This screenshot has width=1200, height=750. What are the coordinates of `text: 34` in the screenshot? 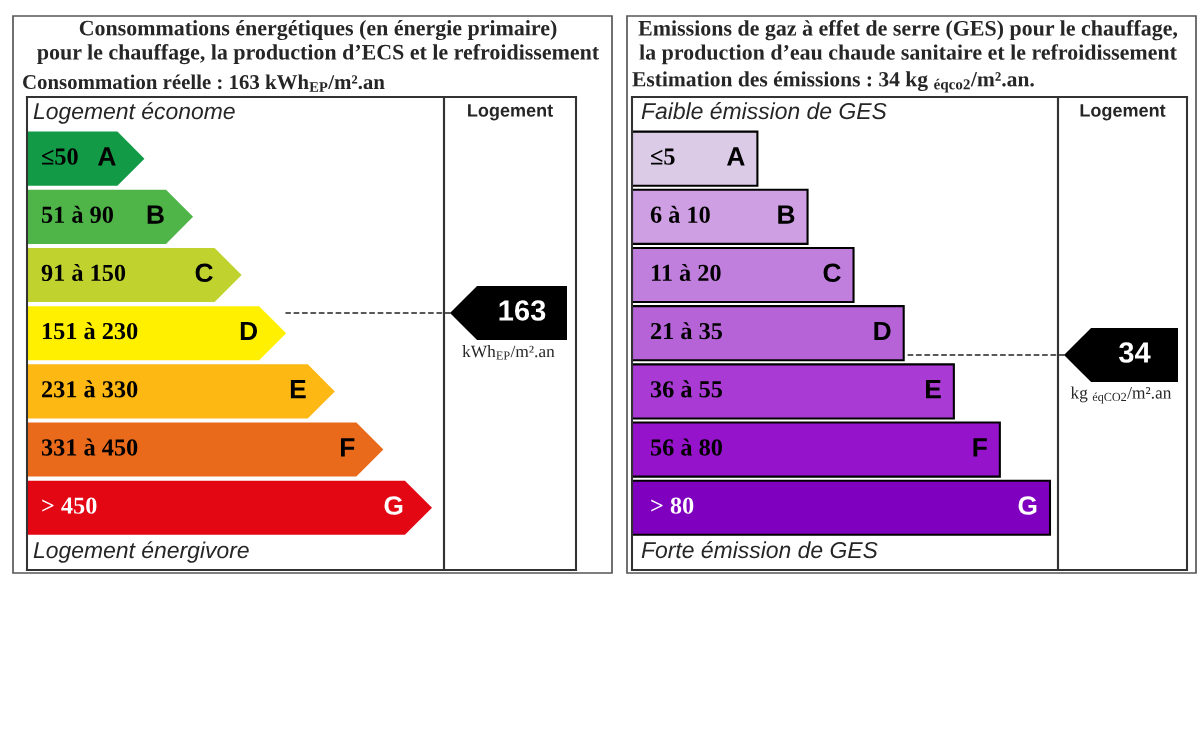 It's located at (1134, 352).